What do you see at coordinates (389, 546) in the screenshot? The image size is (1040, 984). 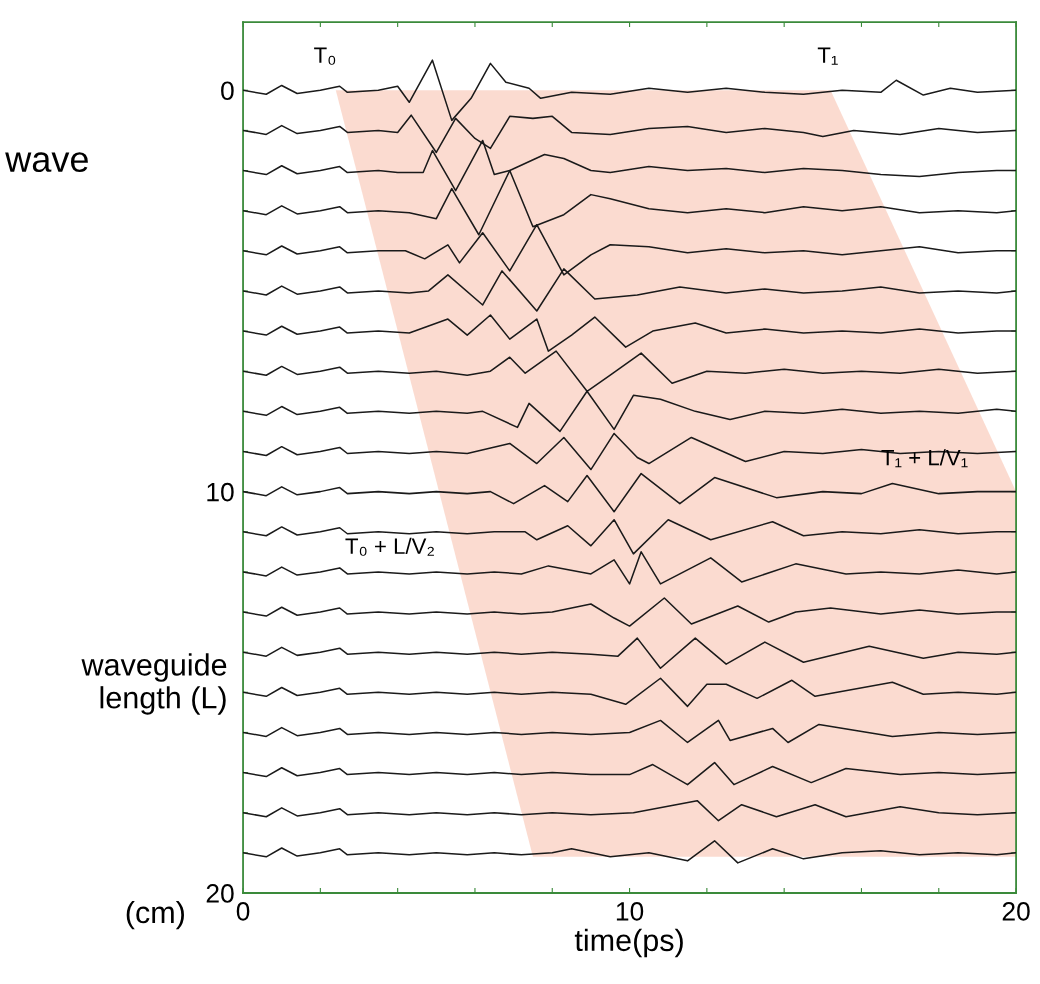 I see `annotation: T₀ + L/V₂` at bounding box center [389, 546].